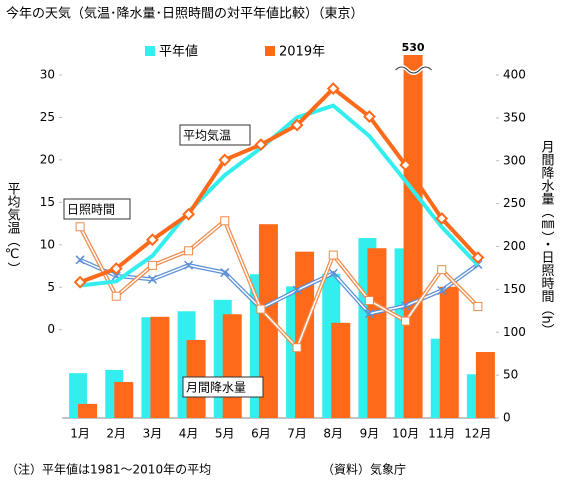 This screenshot has width=564, height=484. What do you see at coordinates (477, 434) in the screenshot?
I see `x-tick-label: 12月` at bounding box center [477, 434].